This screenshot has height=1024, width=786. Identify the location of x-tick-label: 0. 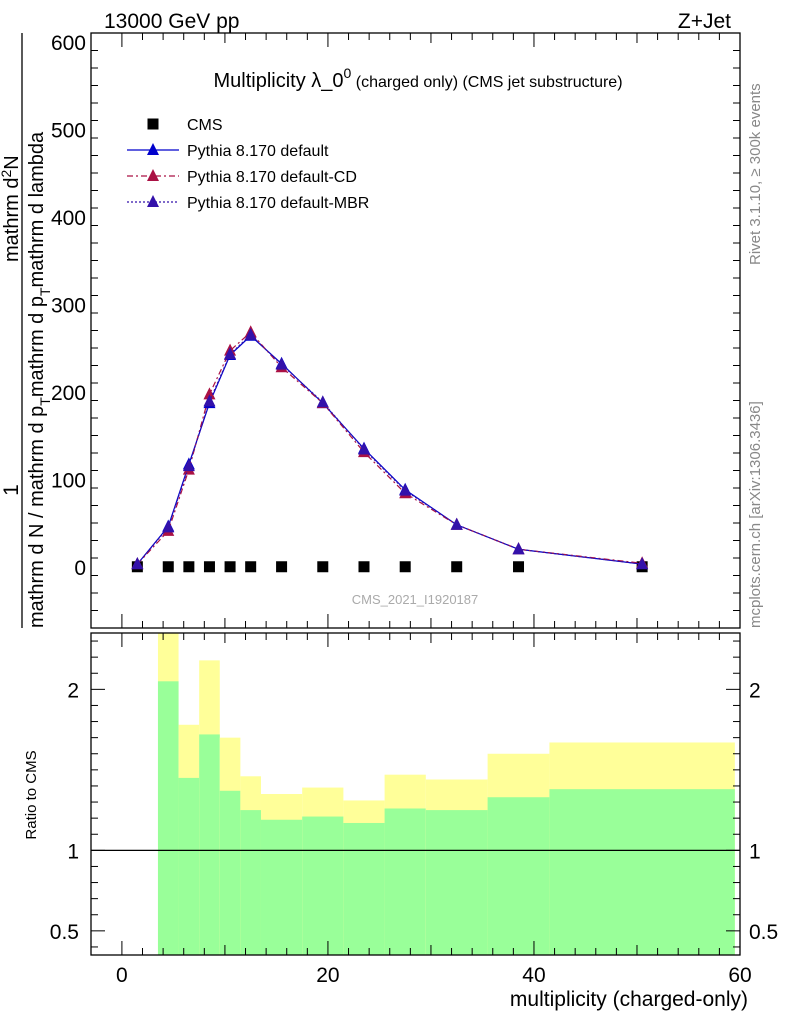
(122, 975).